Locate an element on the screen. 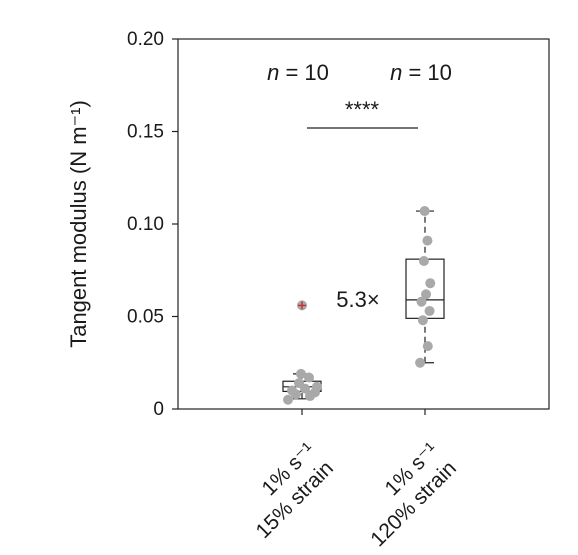 The width and height of the screenshot is (578, 555). y-tick-label: 0.20 is located at coordinates (145, 39).